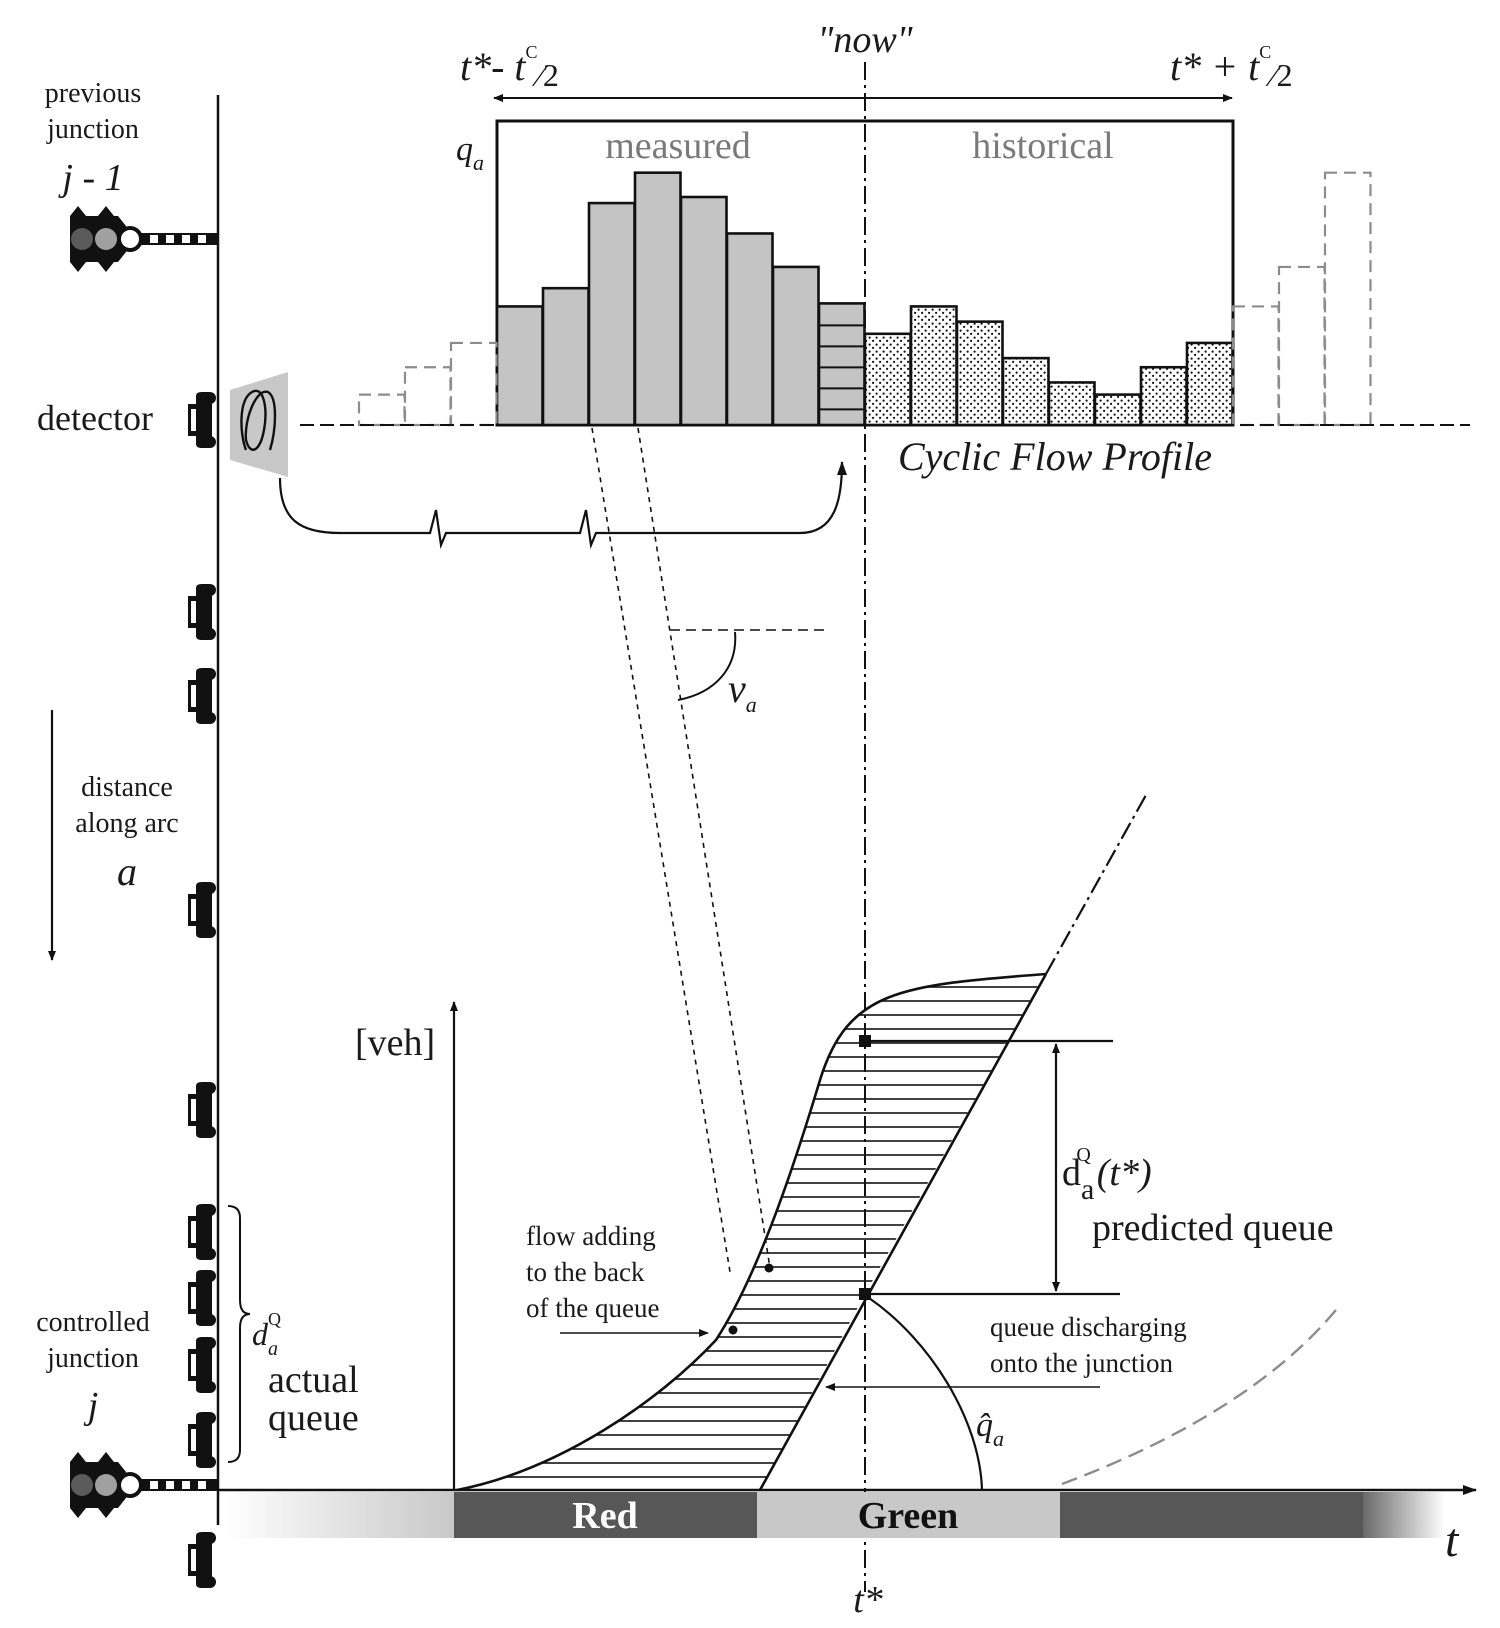  Describe the element at coordinates (1088, 1327) in the screenshot. I see `queue-discharging-line1: queue discharging` at that location.